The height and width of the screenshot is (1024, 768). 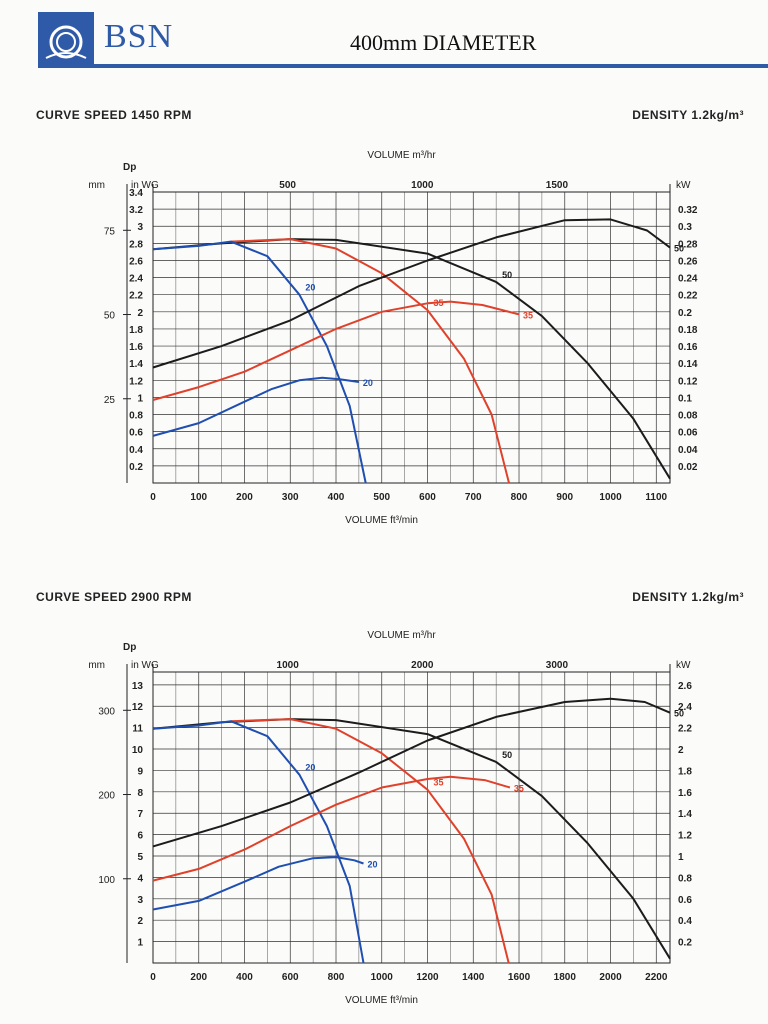 I want to click on x-tick-label: 600, so click(x=427, y=497).